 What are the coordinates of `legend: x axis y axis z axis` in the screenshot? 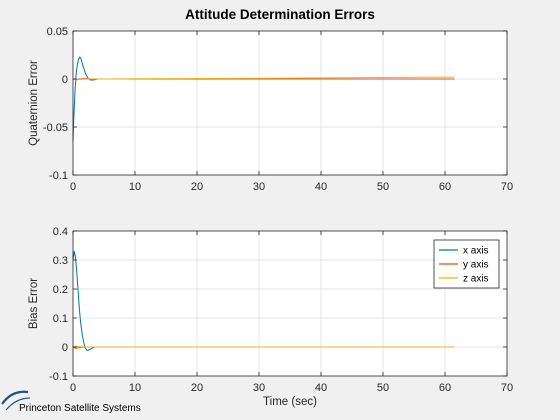 It's located at (466, 264).